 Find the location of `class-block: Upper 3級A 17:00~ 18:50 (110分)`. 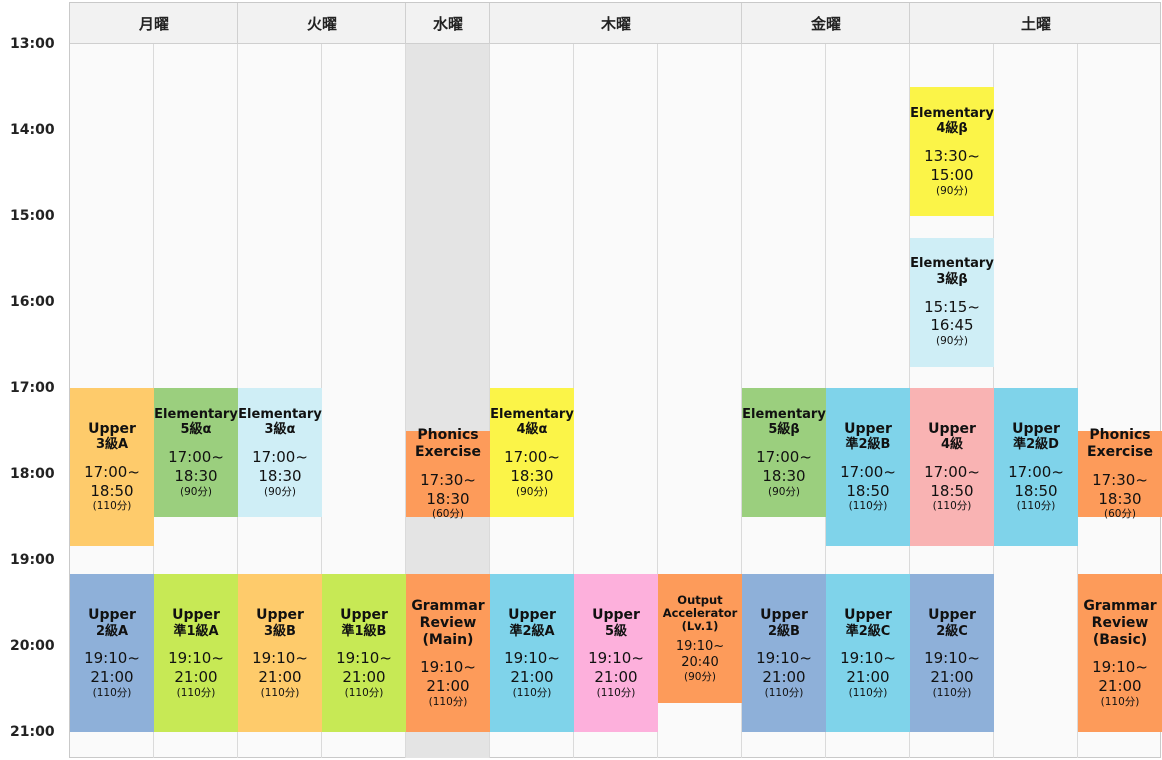

class-block: Upper 3級A 17:00~ 18:50 (110分) is located at coordinates (112, 467).